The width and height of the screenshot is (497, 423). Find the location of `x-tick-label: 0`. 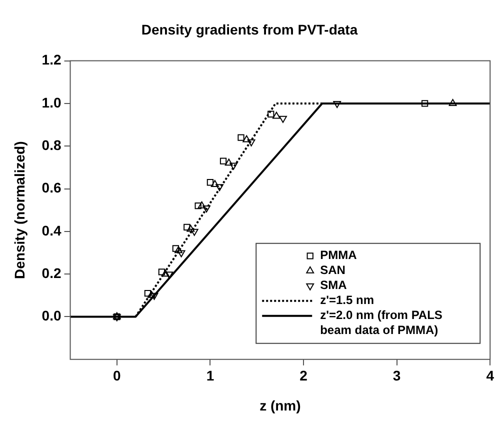

x-tick-label: 0 is located at coordinates (117, 376).